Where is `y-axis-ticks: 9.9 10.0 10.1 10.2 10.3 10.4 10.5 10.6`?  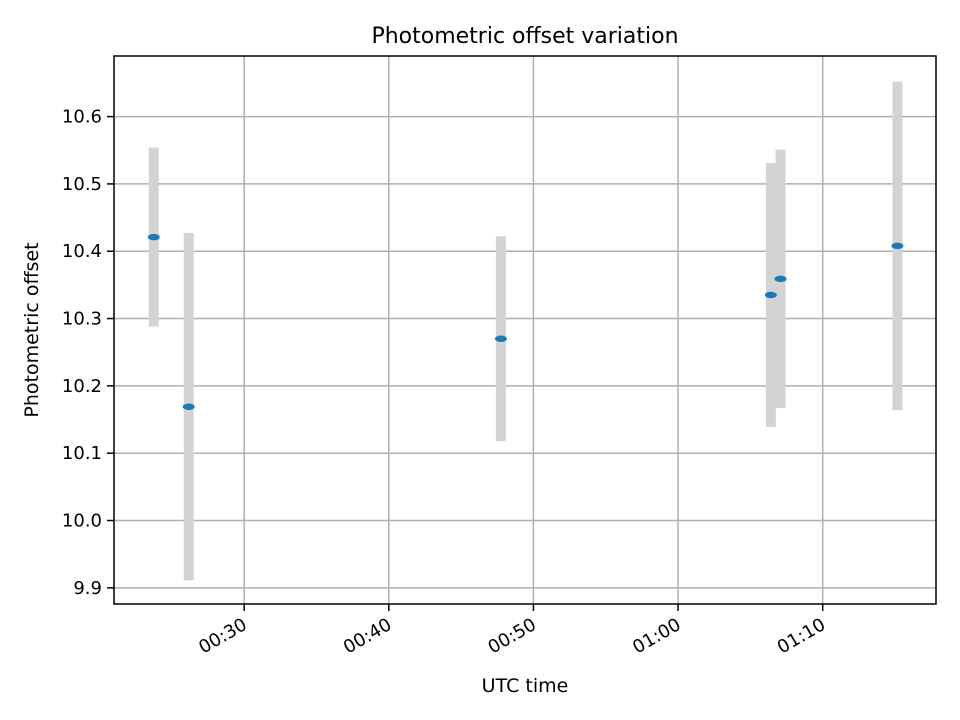
y-axis-ticks: 9.9 10.0 10.1 10.2 10.3 10.4 10.5 10.6 is located at coordinates (88, 353).